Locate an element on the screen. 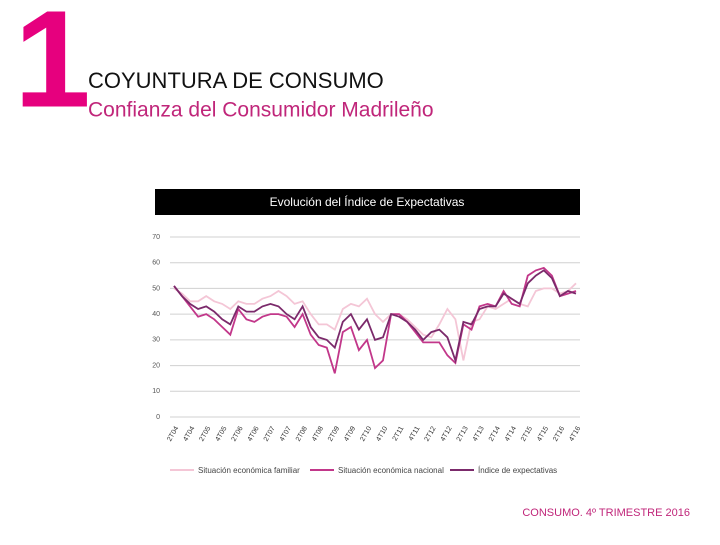 The height and width of the screenshot is (545, 720). y-tick-label: 30 is located at coordinates (156, 340).